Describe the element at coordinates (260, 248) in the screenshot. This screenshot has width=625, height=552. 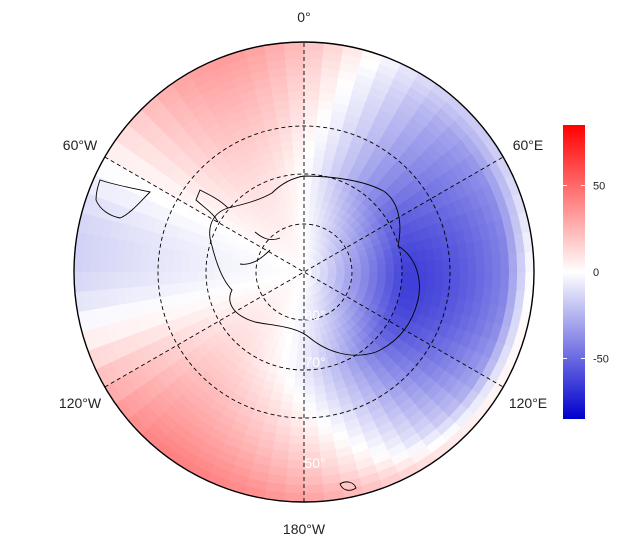
I see `ice-shelf-outline` at that location.